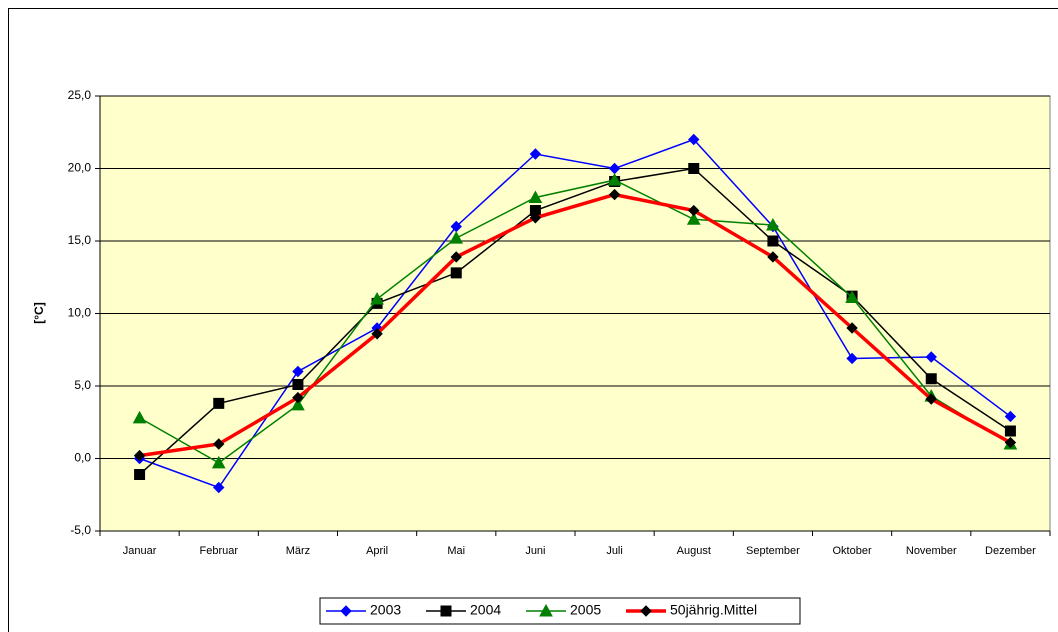 The width and height of the screenshot is (1058, 632). Describe the element at coordinates (535, 551) in the screenshot. I see `x-tick-label: Juni` at that location.